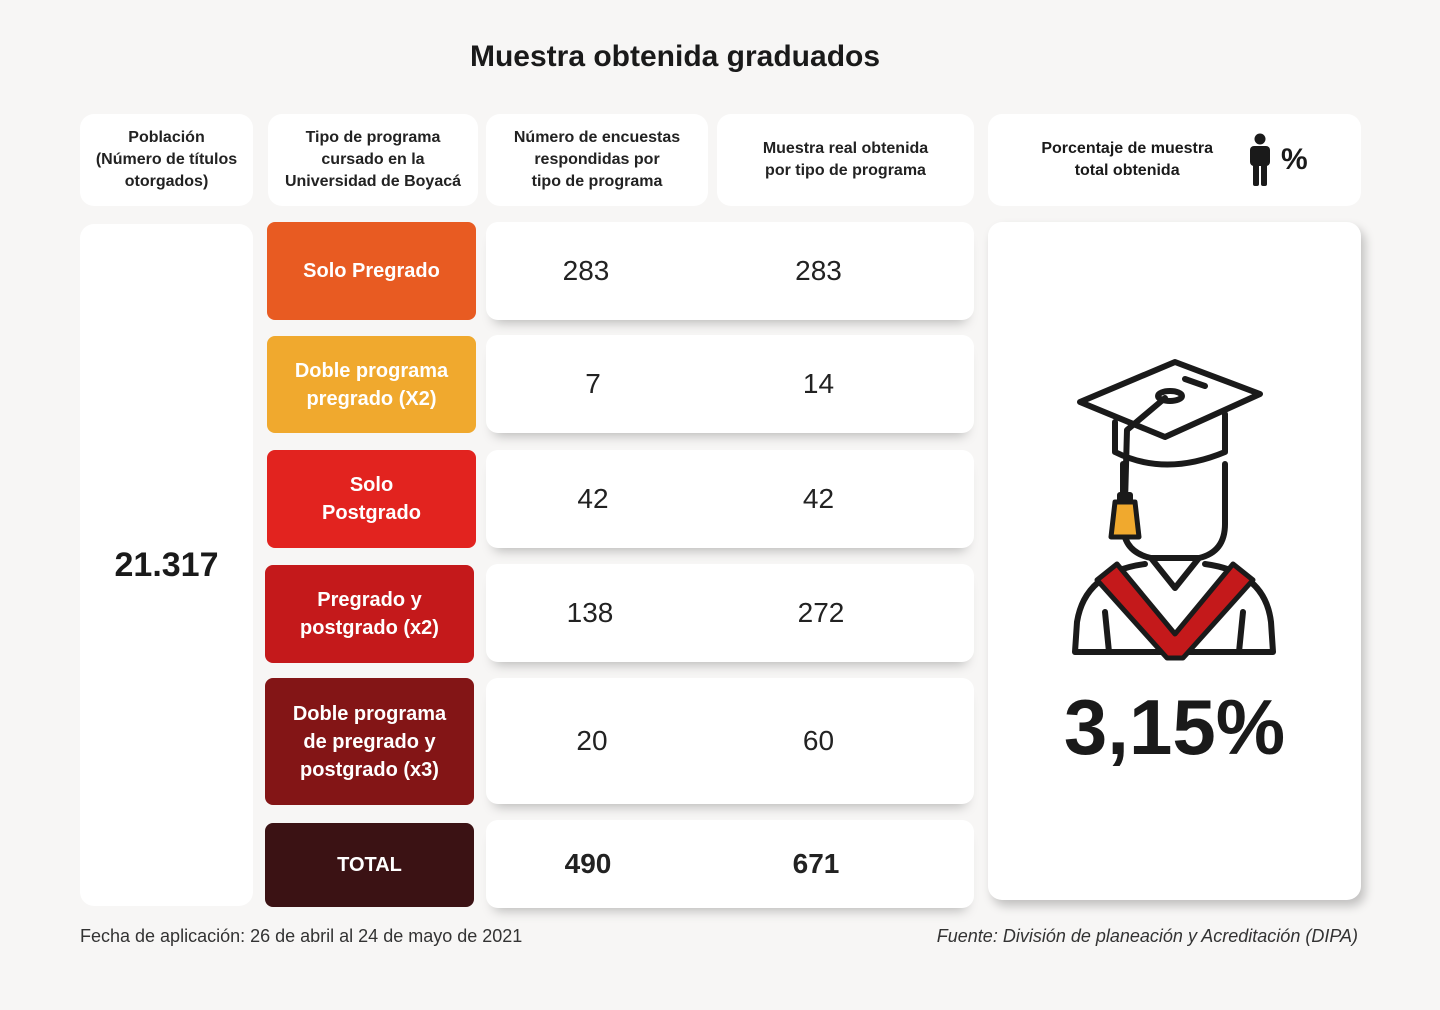 The image size is (1440, 1010). Describe the element at coordinates (730, 613) in the screenshot. I see `table-row: 138 272` at that location.